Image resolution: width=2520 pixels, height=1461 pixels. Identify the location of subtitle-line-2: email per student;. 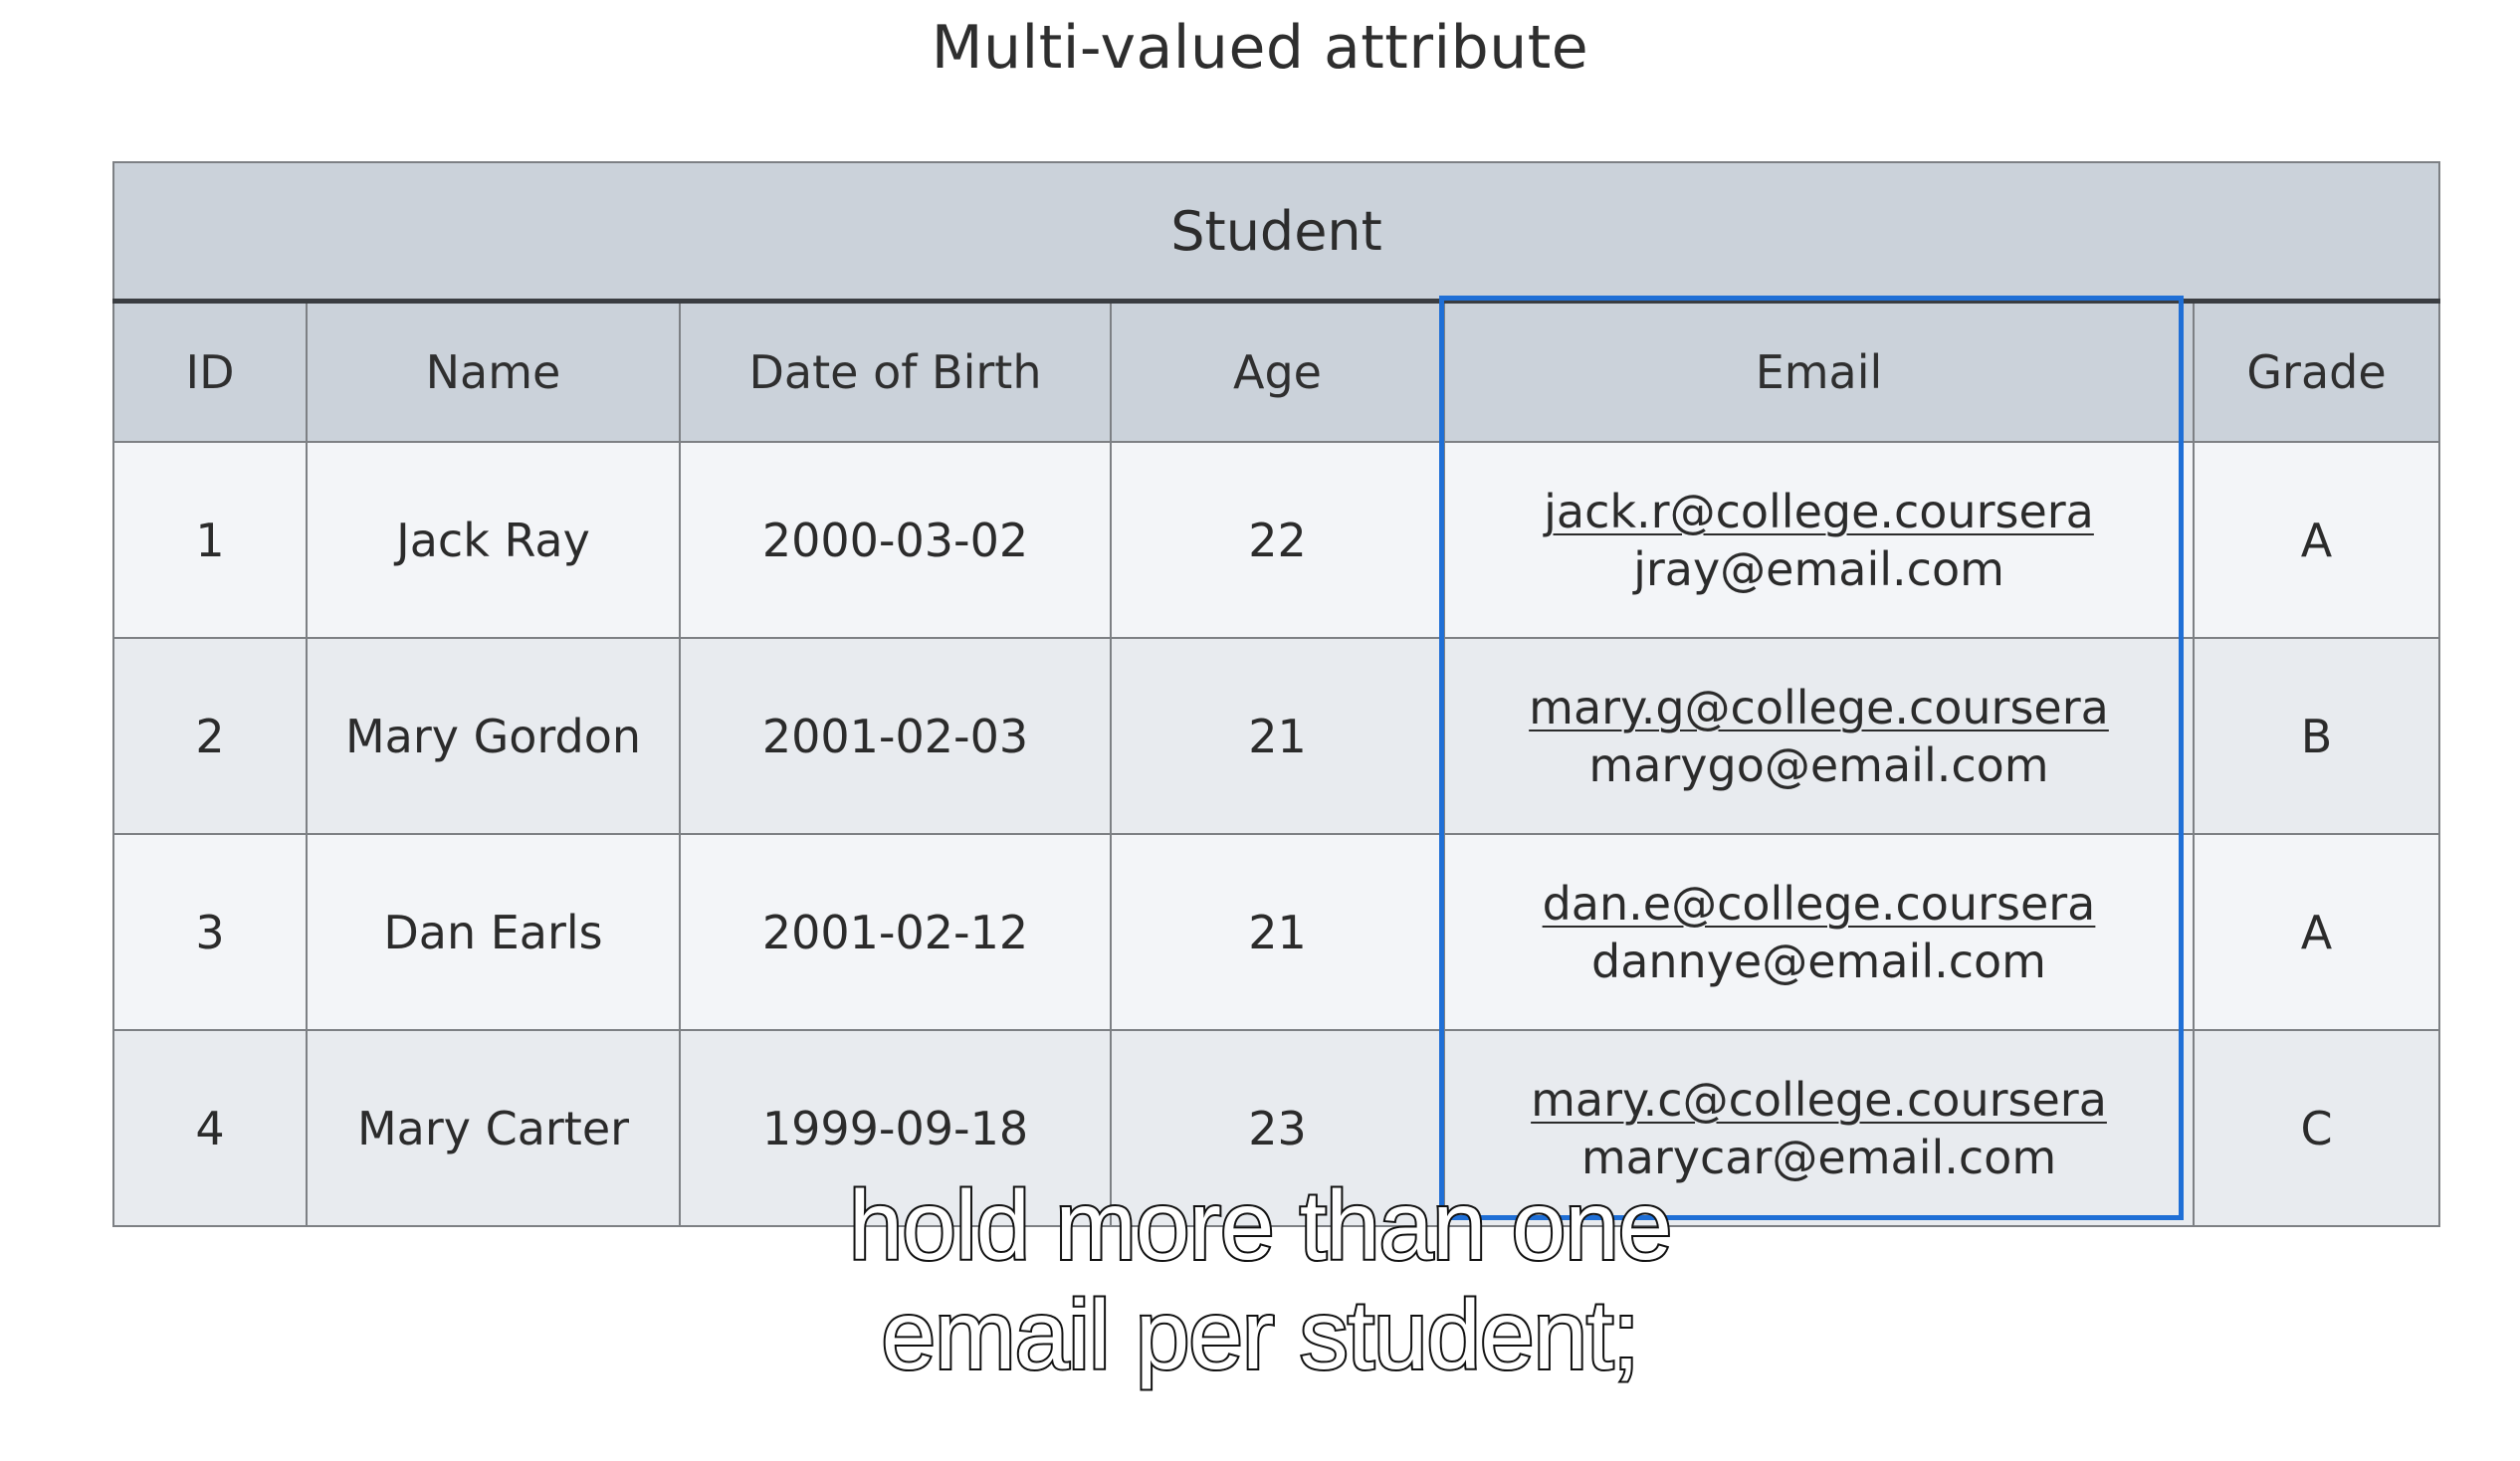
(1261, 1334).